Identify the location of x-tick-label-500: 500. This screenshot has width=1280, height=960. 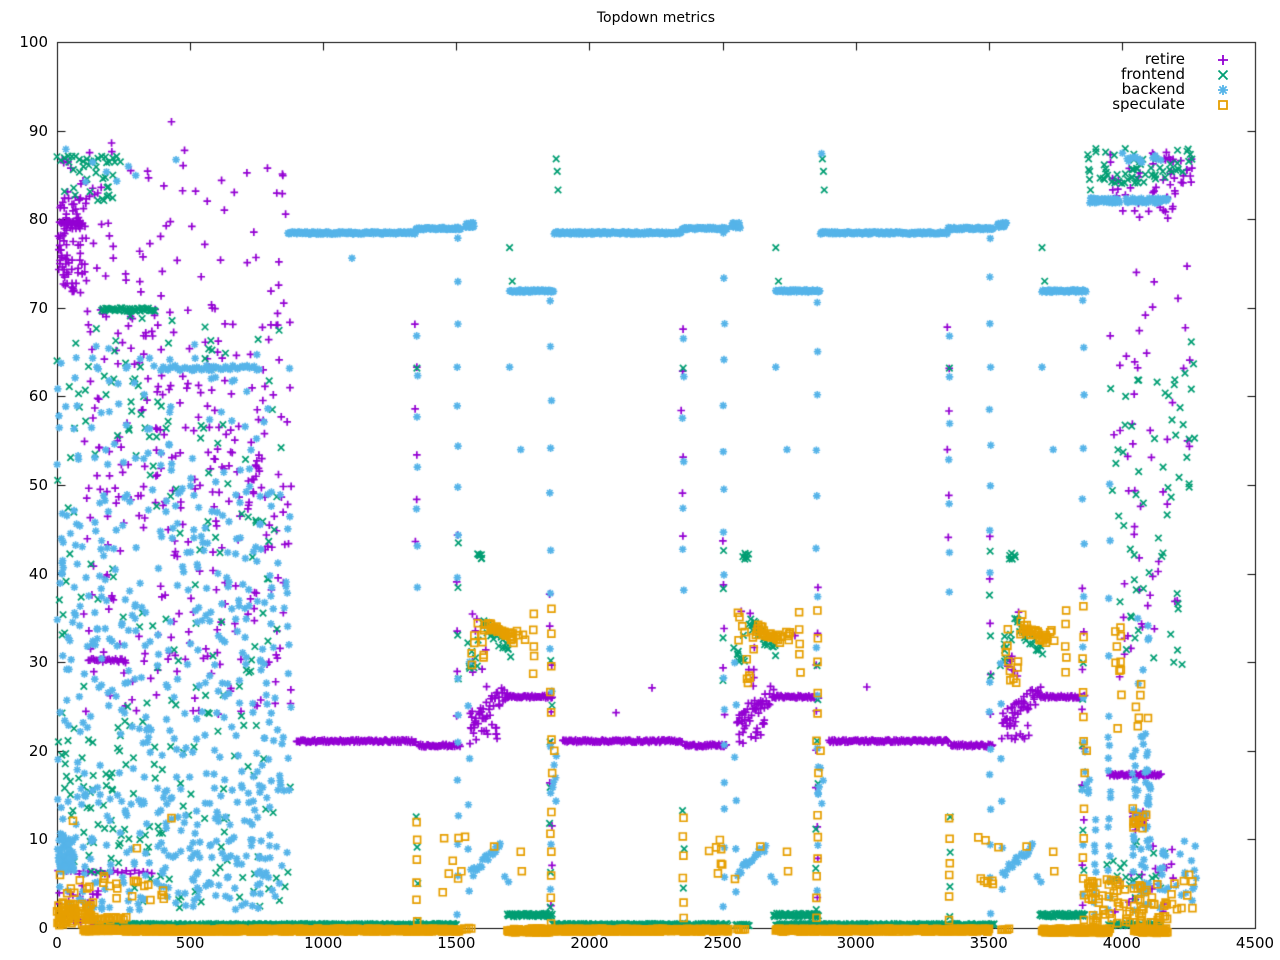
(190, 943).